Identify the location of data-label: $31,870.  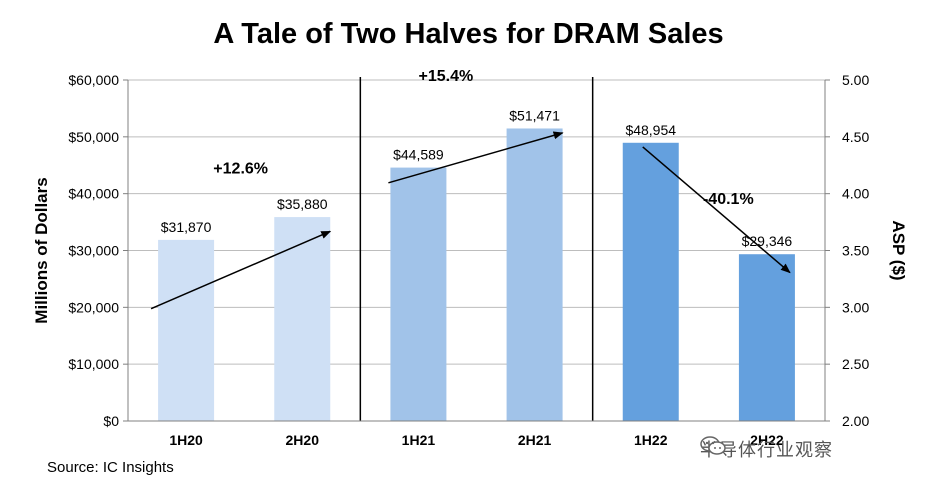
(186, 227).